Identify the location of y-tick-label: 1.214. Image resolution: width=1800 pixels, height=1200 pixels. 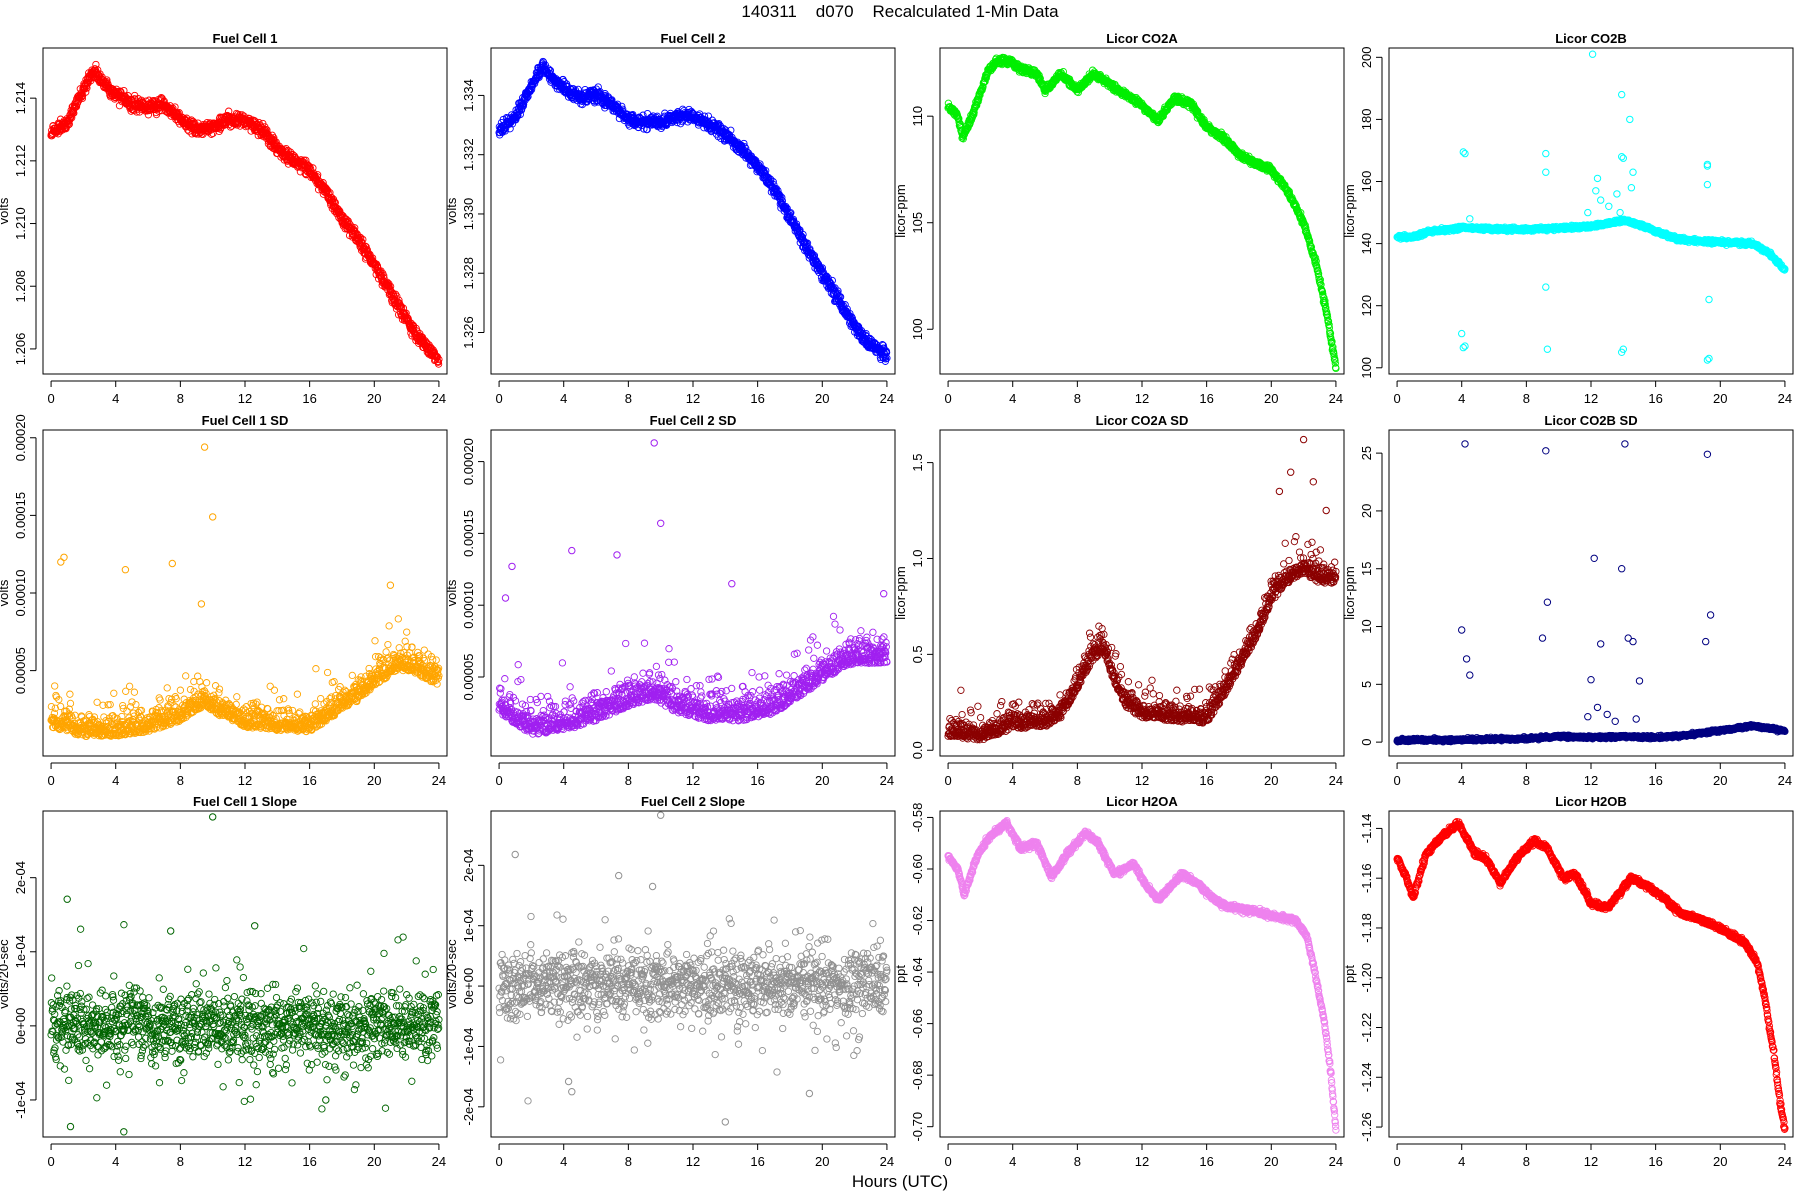
(20, 98).